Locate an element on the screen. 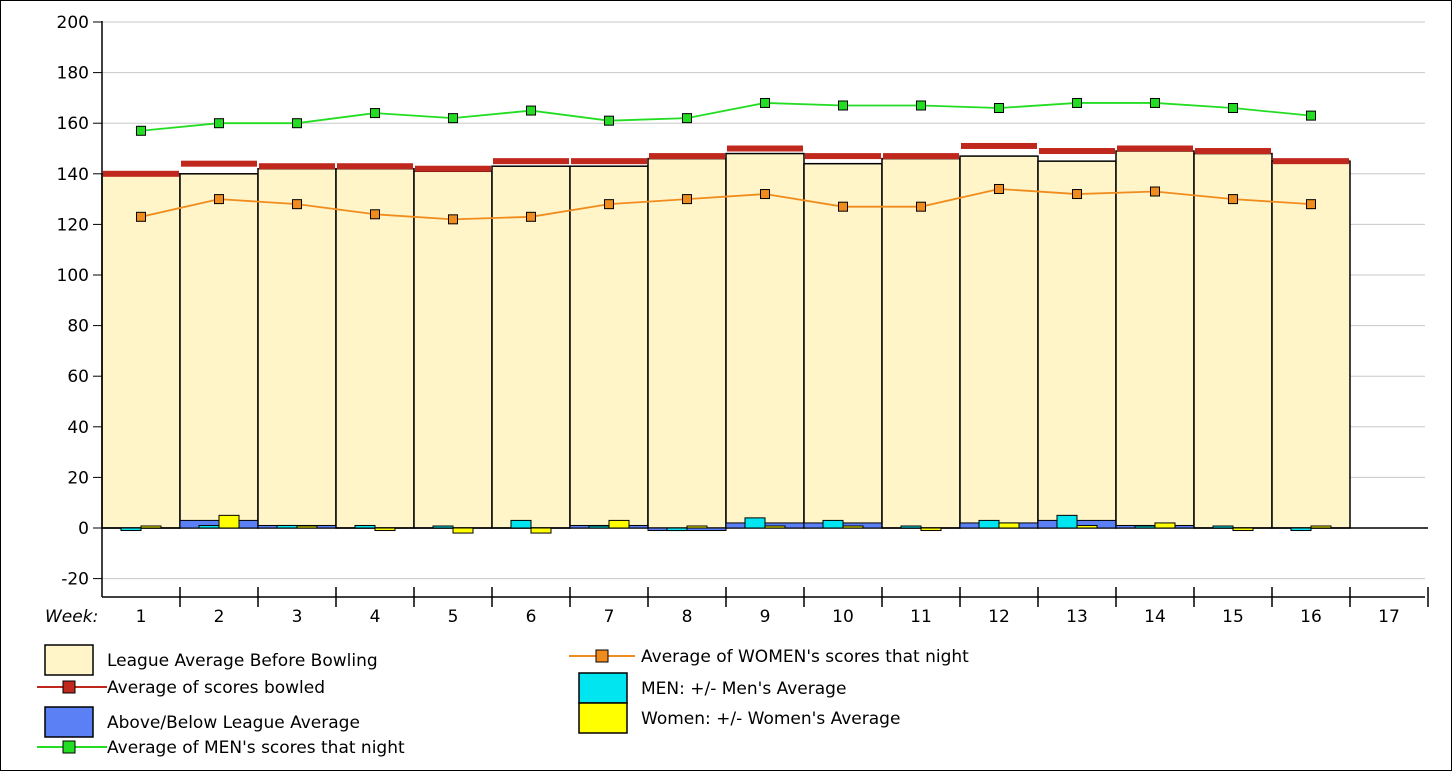 The height and width of the screenshot is (771, 1452). x-tick-label: 16 is located at coordinates (1311, 617).